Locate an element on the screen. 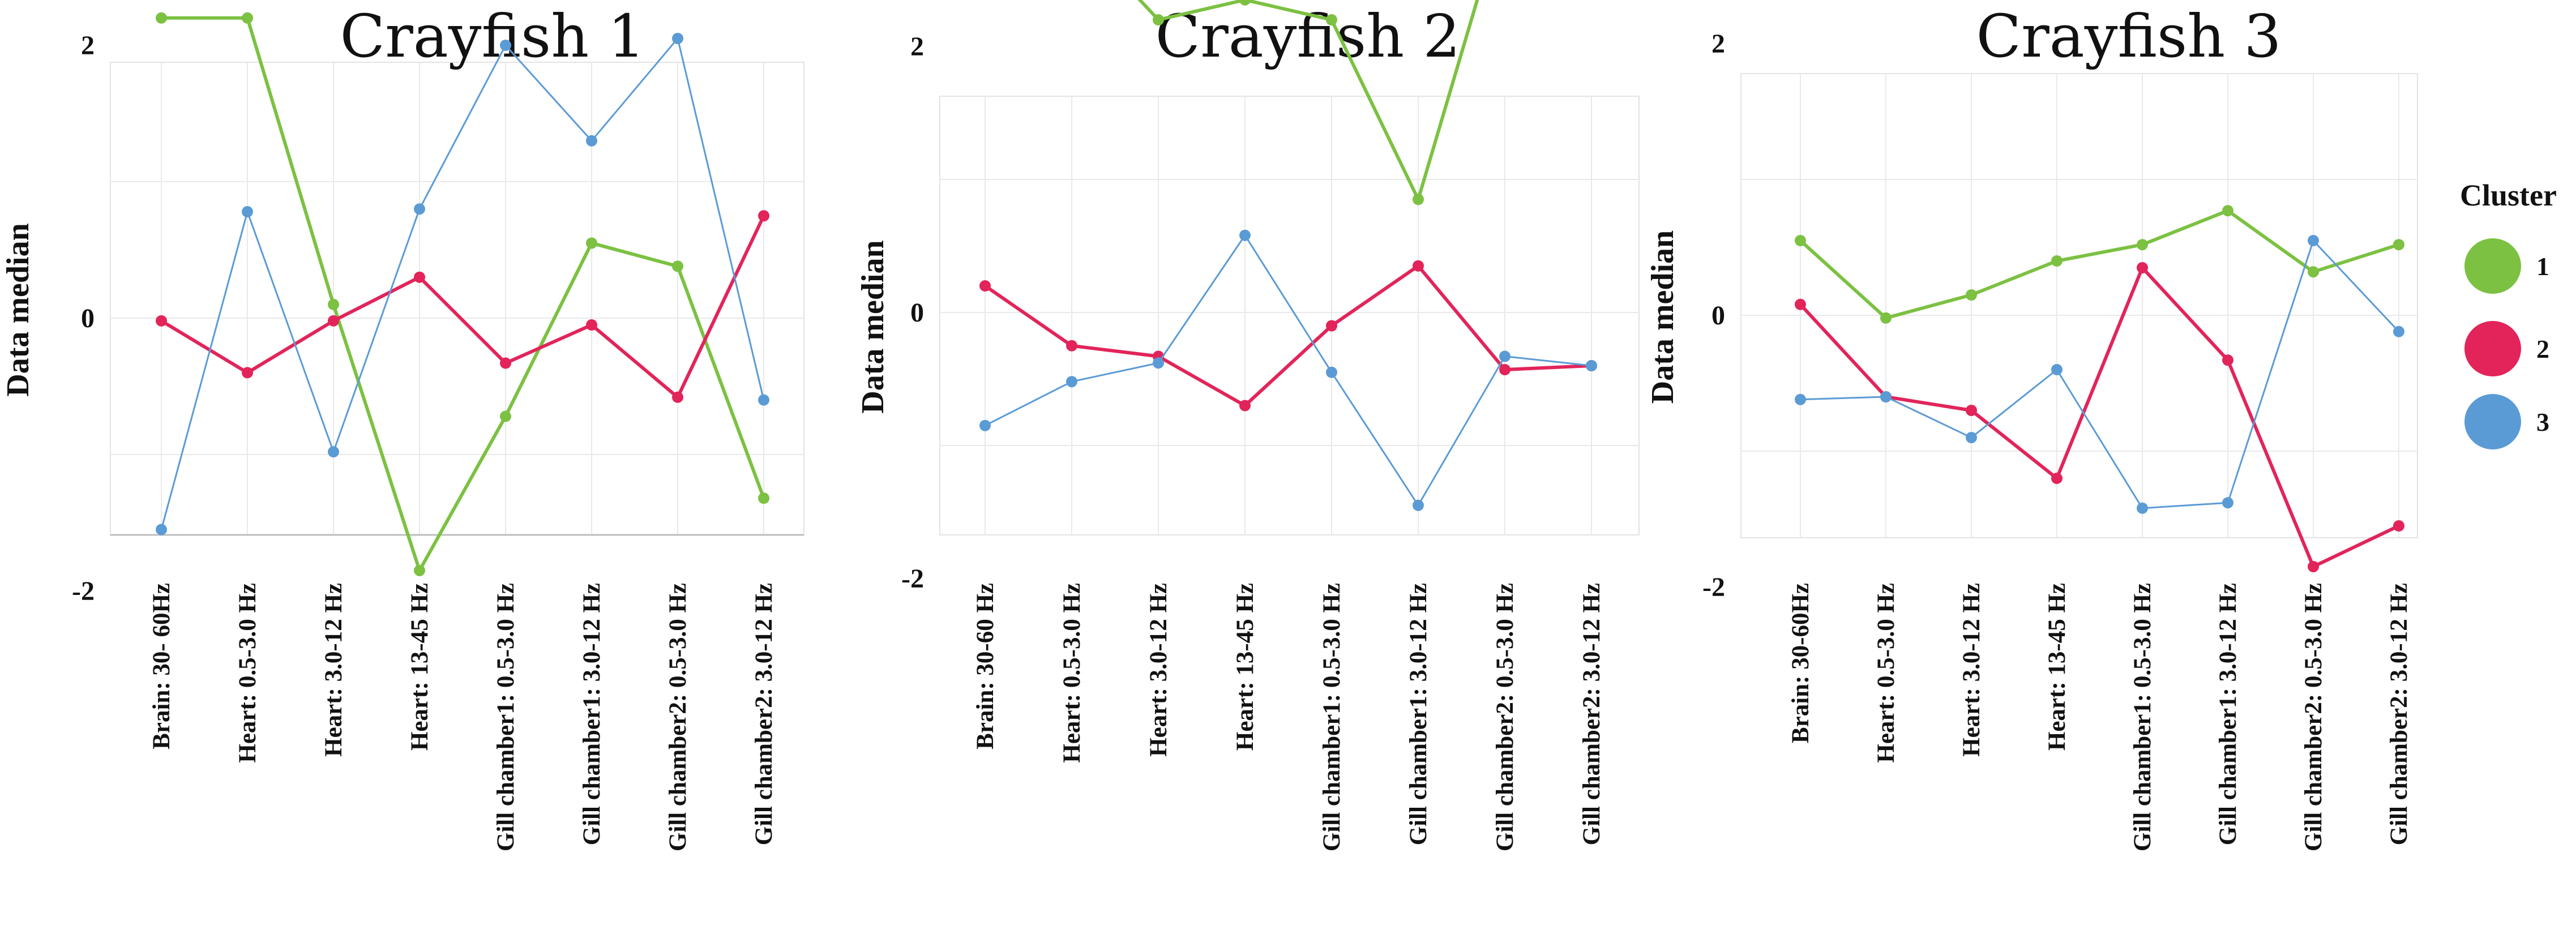  legend-label-3: 3 is located at coordinates (2542, 422).